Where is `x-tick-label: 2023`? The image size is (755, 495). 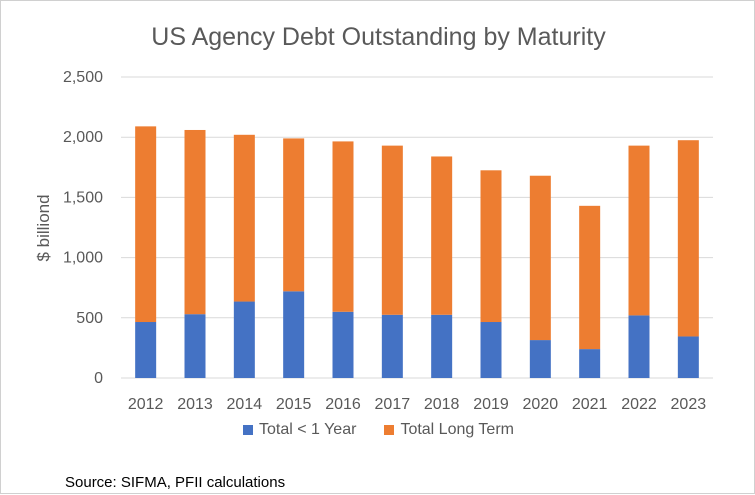 x-tick-label: 2023 is located at coordinates (689, 404).